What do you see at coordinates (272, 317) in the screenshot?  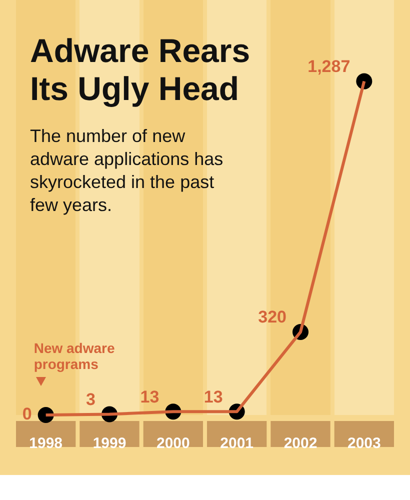 I see `data-label: 320` at bounding box center [272, 317].